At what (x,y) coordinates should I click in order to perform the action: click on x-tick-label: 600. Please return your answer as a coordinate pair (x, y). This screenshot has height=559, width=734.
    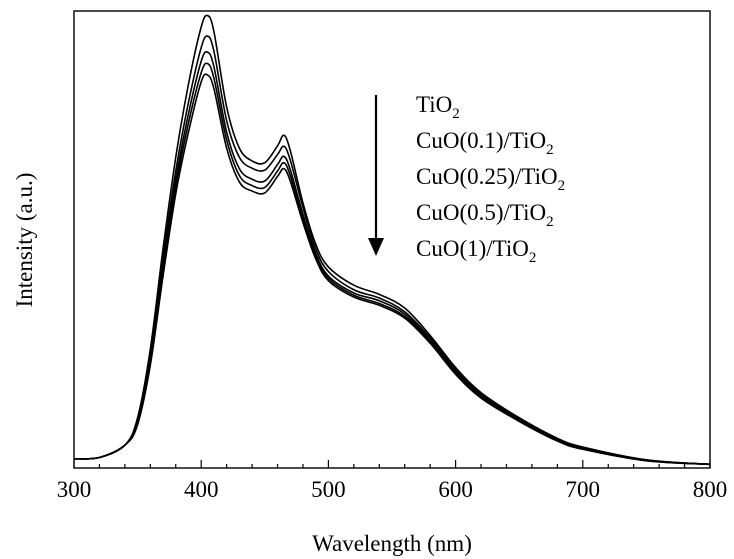
    Looking at the image, I should click on (455, 489).